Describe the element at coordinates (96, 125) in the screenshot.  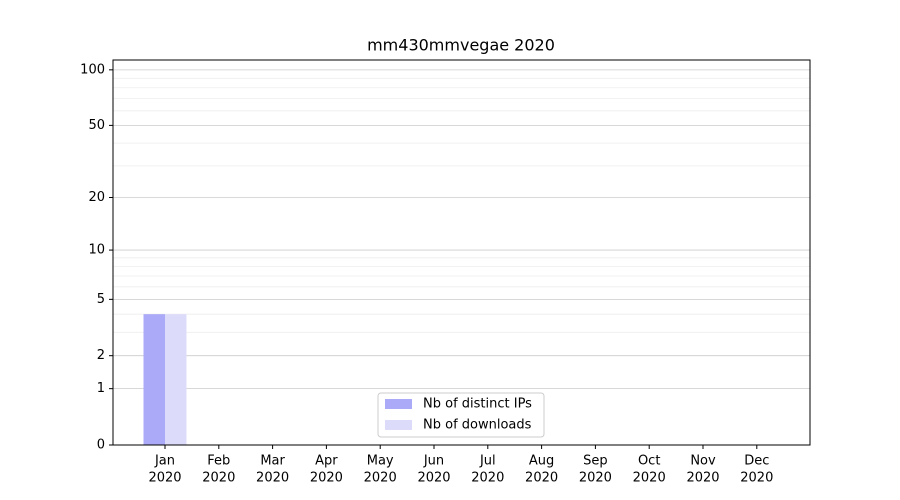
I see `y-tick-label: 50` at that location.